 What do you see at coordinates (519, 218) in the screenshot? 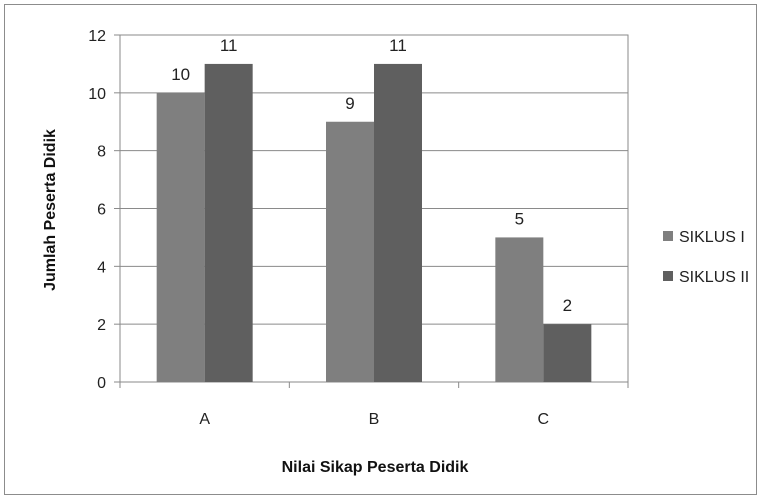
I see `data-label: 5` at bounding box center [519, 218].